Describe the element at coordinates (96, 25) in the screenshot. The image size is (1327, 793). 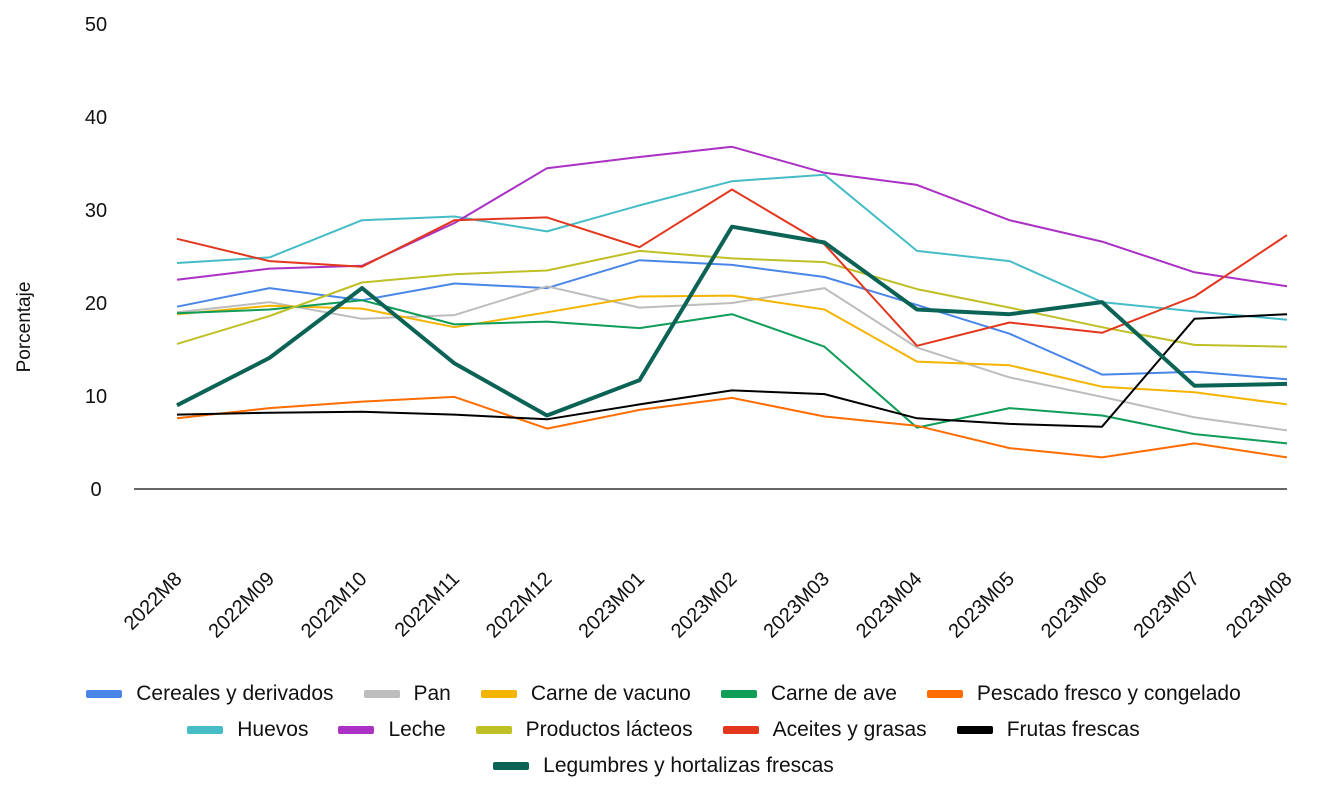
I see `y-tick-label: 50` at that location.